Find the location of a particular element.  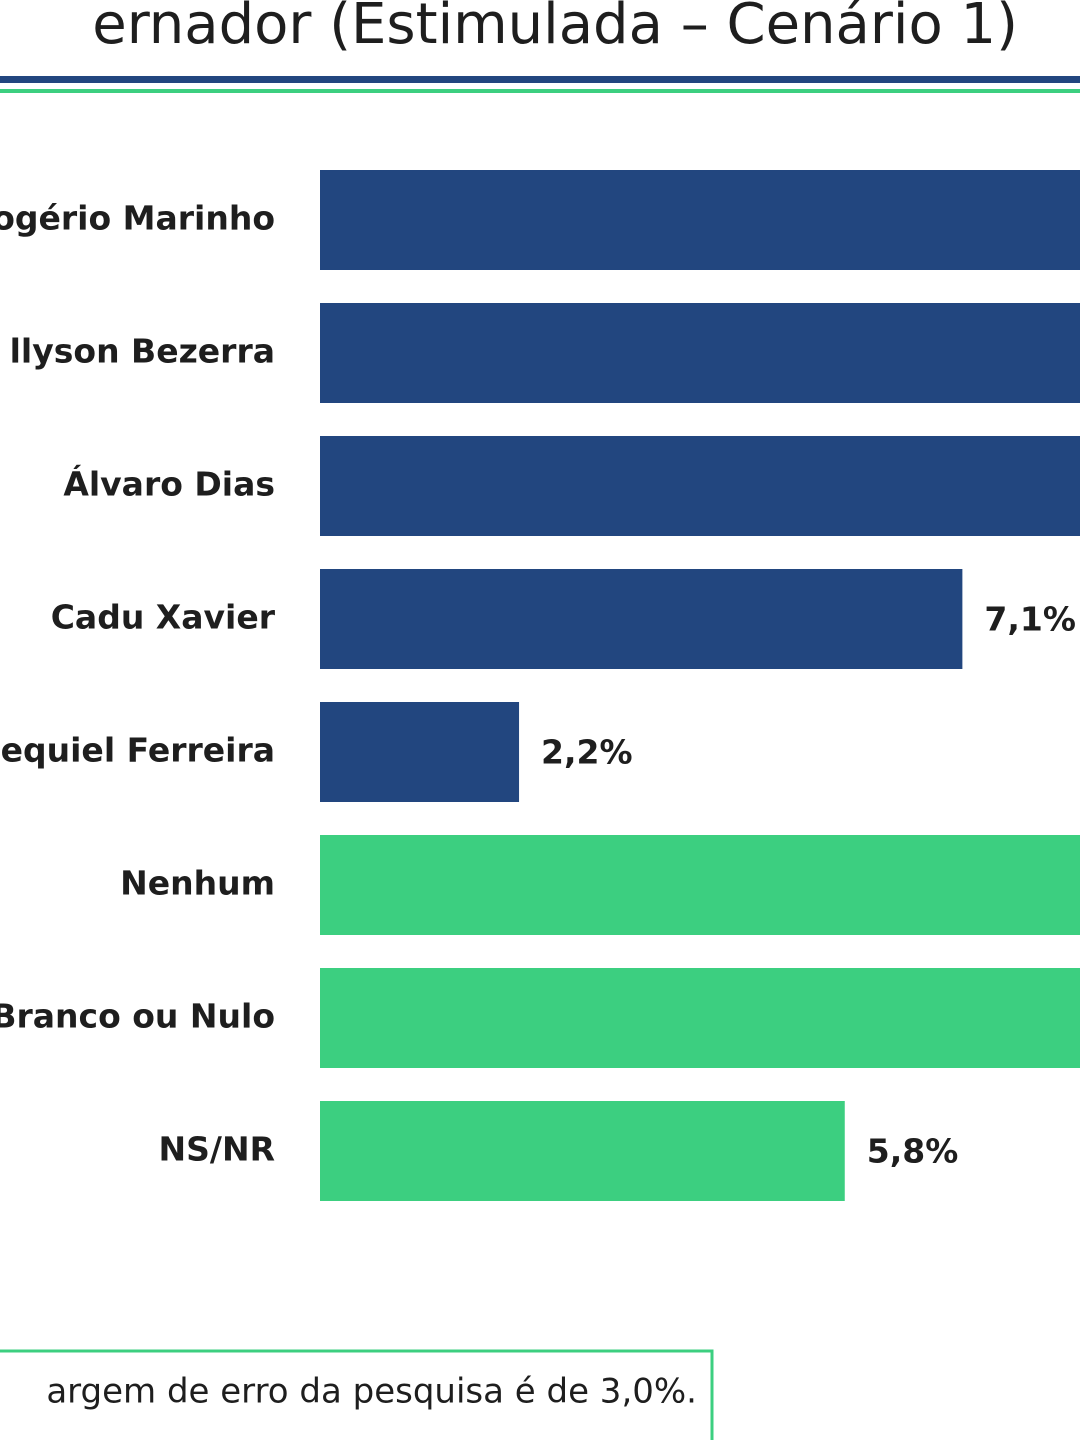

note-box is located at coordinates (357, 1394).